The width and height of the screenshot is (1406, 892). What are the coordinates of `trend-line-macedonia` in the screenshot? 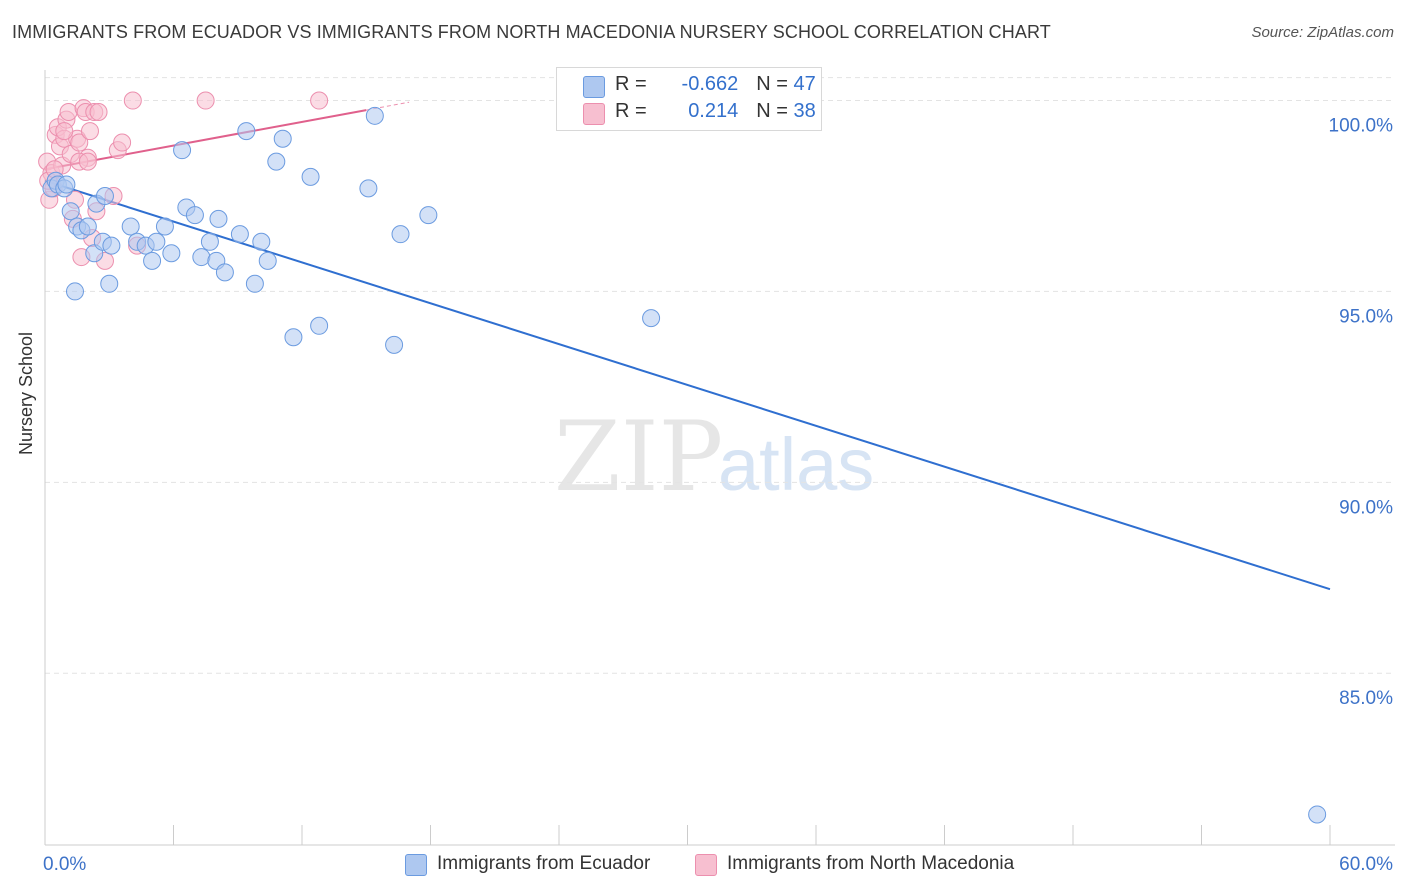 It's located at (205, 140).